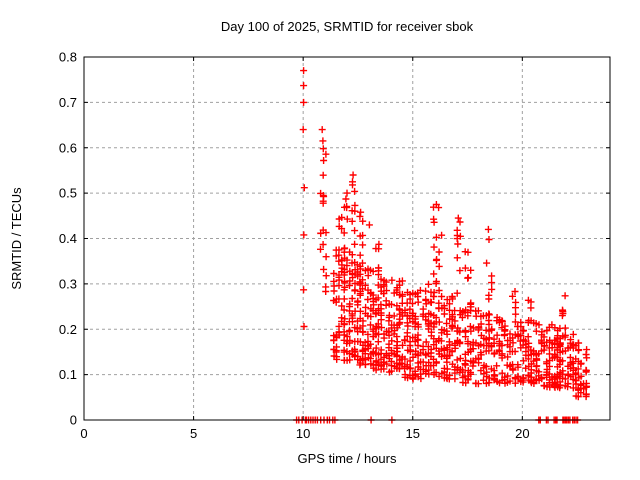  Describe the element at coordinates (303, 433) in the screenshot. I see `x-tick-label: 10` at that location.